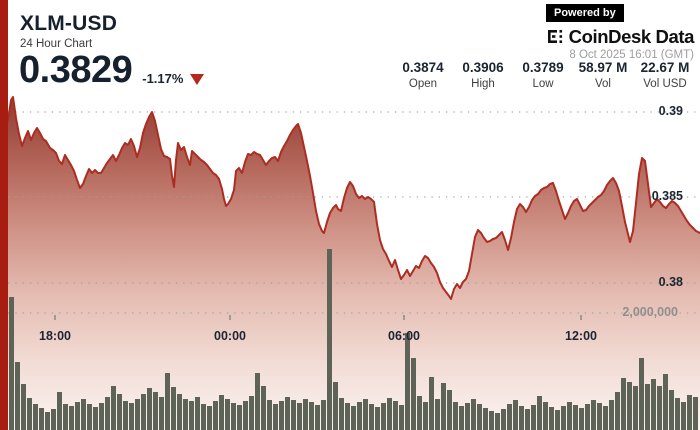  Describe the element at coordinates (423, 84) in the screenshot. I see `stat-open-label: Open` at that location.